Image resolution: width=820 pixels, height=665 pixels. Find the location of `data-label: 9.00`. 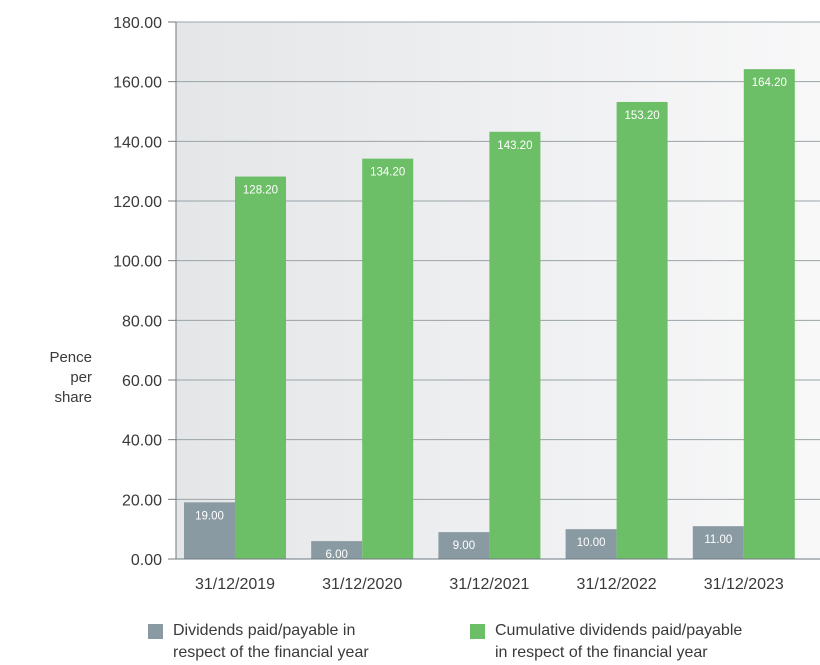

data-label: 9.00 is located at coordinates (464, 546).